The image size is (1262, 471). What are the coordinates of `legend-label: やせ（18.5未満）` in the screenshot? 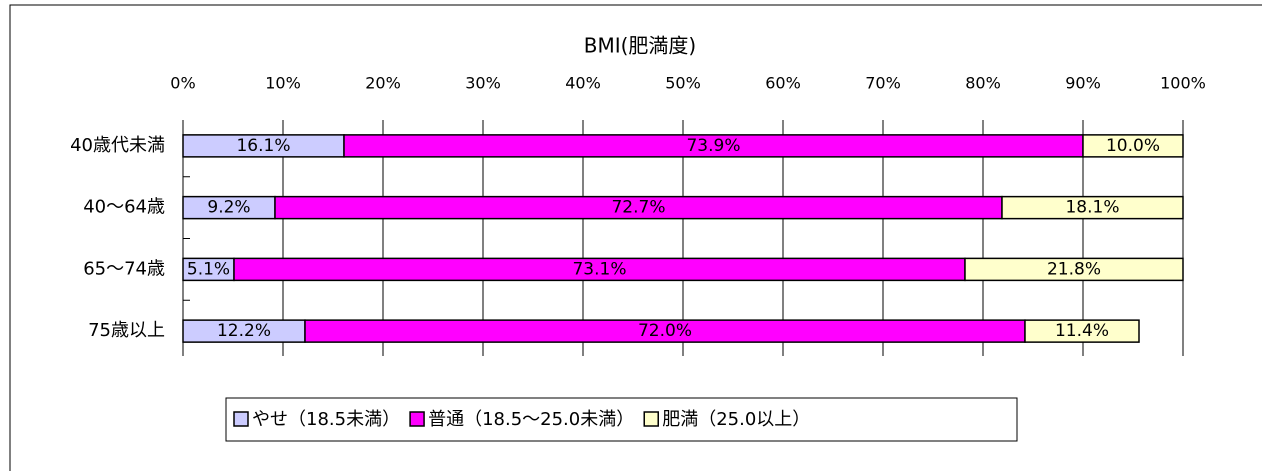 It's located at (326, 419).